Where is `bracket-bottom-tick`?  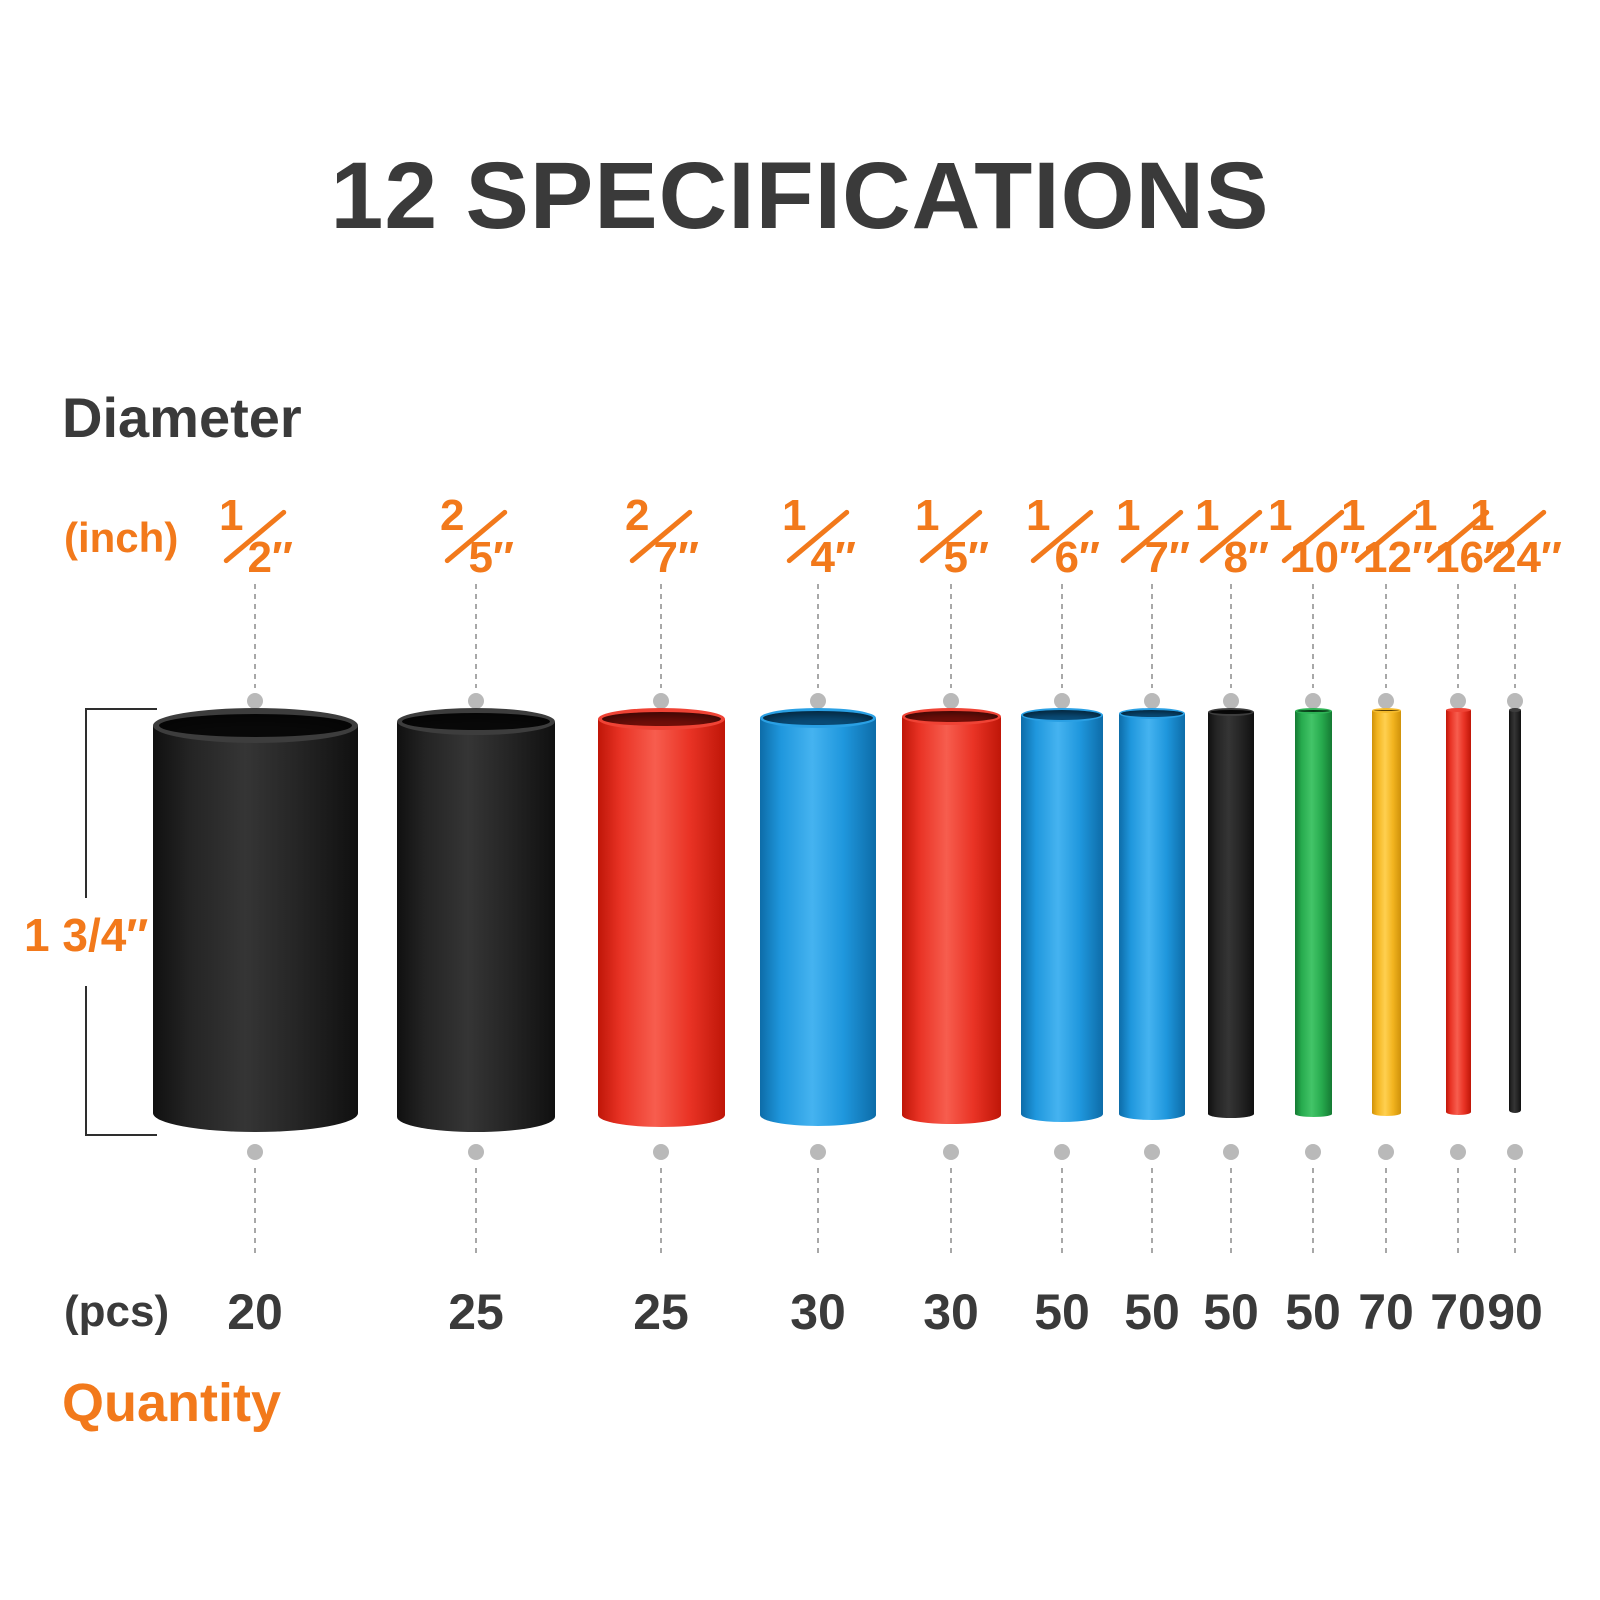 bracket-bottom-tick is located at coordinates (121, 1135).